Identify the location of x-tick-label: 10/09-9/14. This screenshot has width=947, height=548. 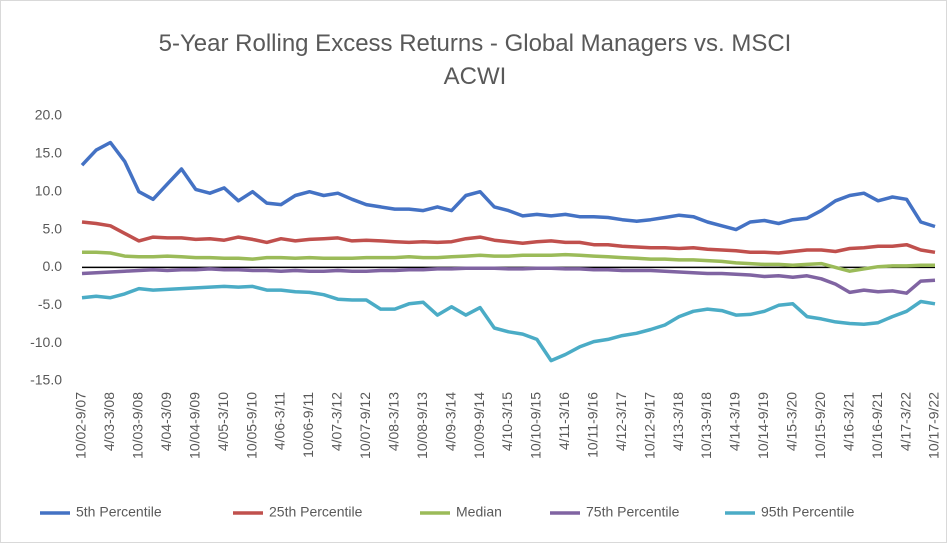
(479, 425).